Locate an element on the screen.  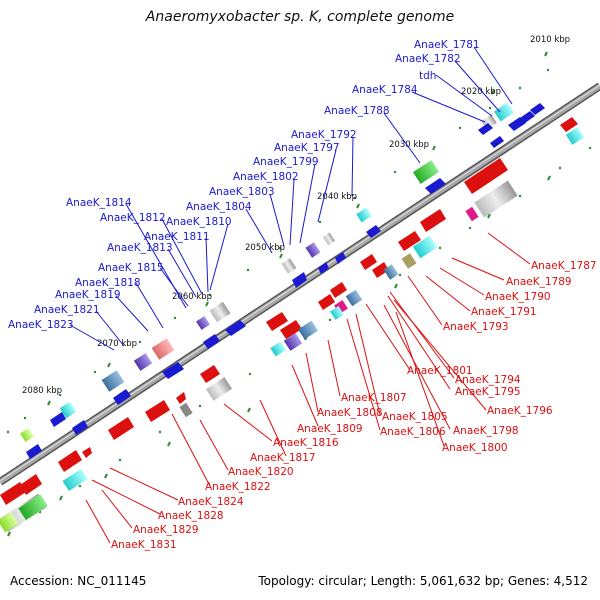
tick-label: 2010 kbp is located at coordinates (550, 40).